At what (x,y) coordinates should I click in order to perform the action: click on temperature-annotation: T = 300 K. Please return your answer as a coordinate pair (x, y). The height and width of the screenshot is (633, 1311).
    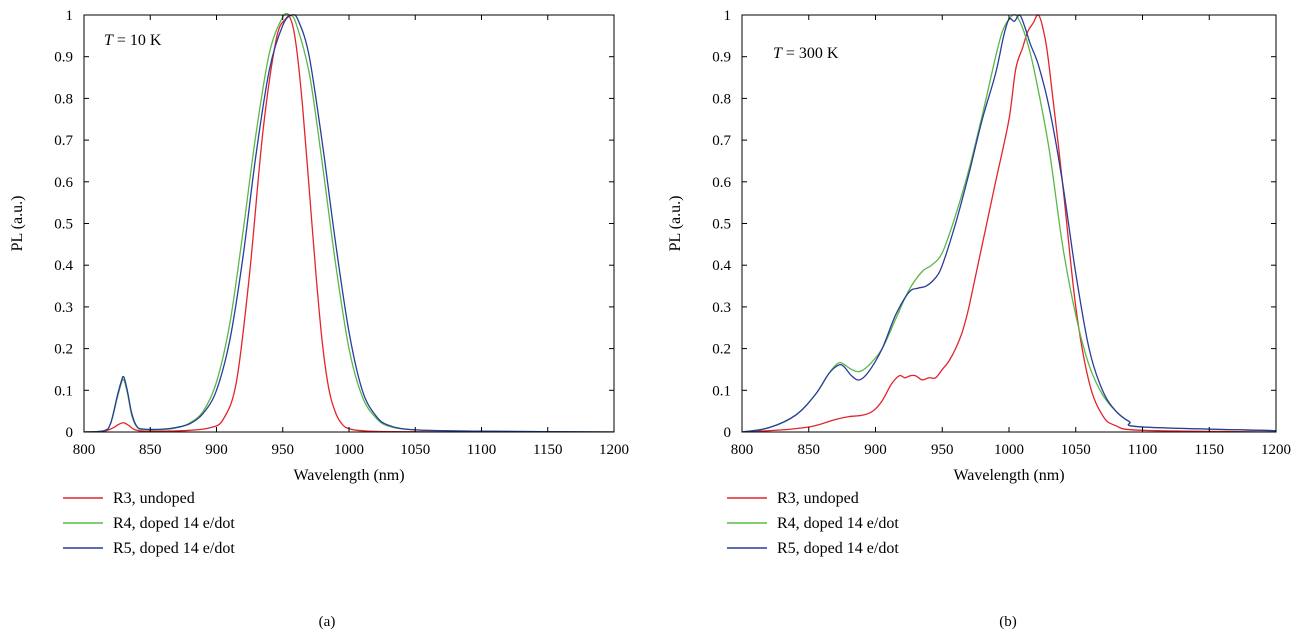
    Looking at the image, I should click on (806, 53).